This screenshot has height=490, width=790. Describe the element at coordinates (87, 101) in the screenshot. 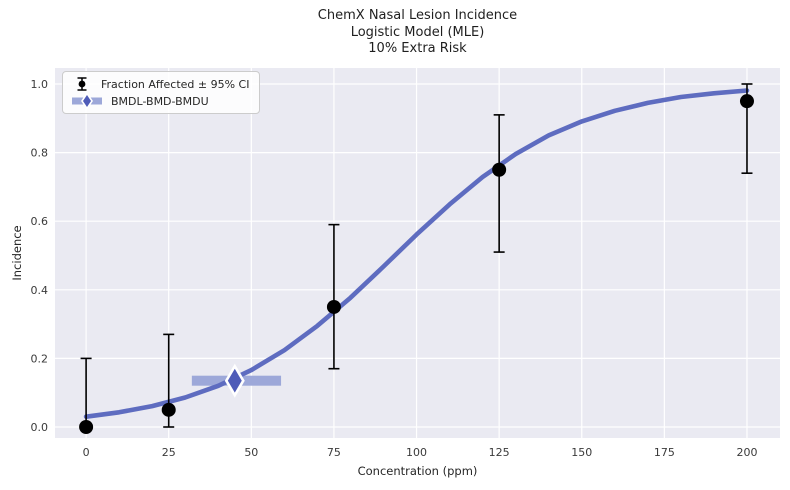

I see `bmd-interval-icon` at that location.